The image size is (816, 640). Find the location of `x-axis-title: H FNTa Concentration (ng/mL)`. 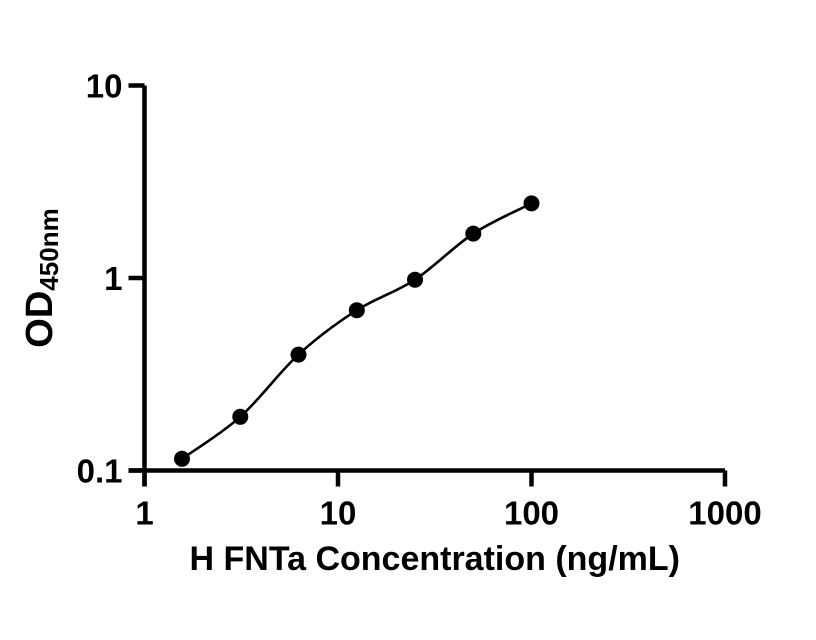

x-axis-title: H FNTa Concentration (ng/mL) is located at coordinates (435, 559).